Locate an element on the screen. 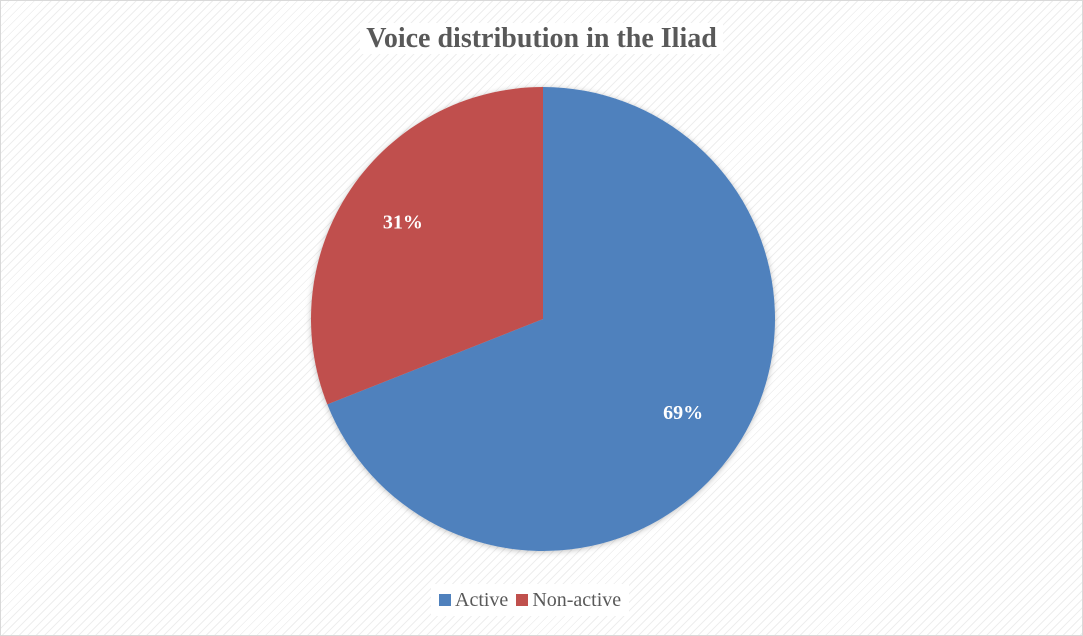 This screenshot has width=1083, height=636. chart-title: Voice distribution in the Iliad is located at coordinates (541, 39).